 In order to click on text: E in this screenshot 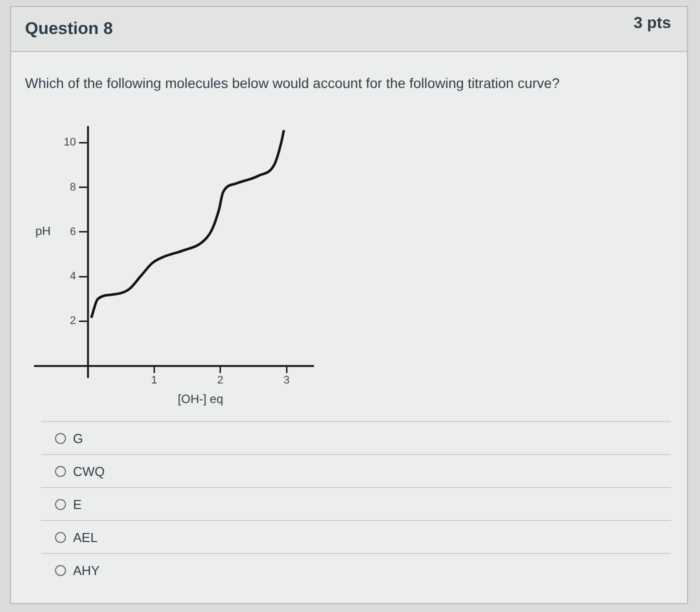, I will do `click(77, 504)`.